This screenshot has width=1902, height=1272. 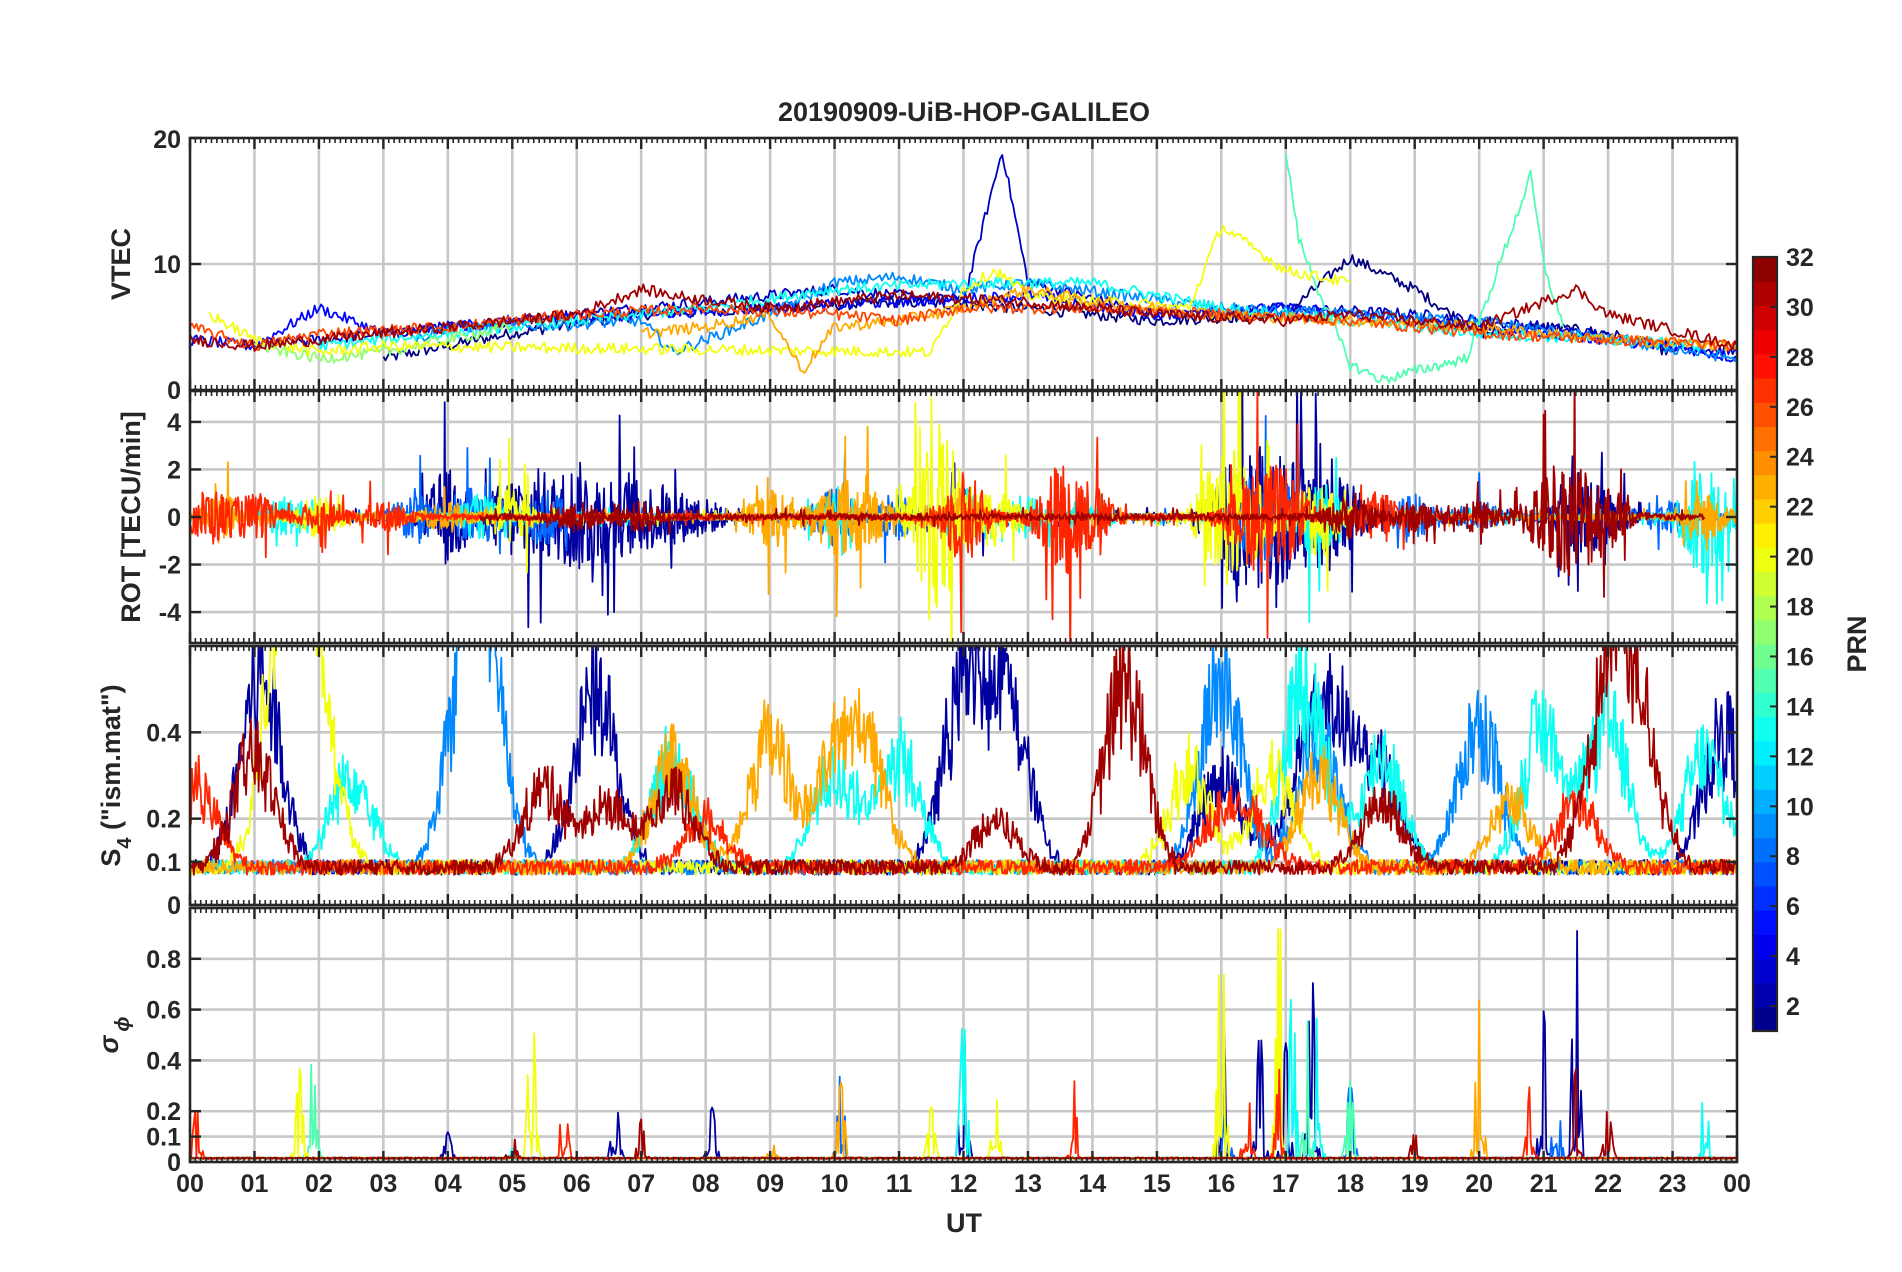 What do you see at coordinates (1479, 1184) in the screenshot?
I see `x-tick-label: 20` at bounding box center [1479, 1184].